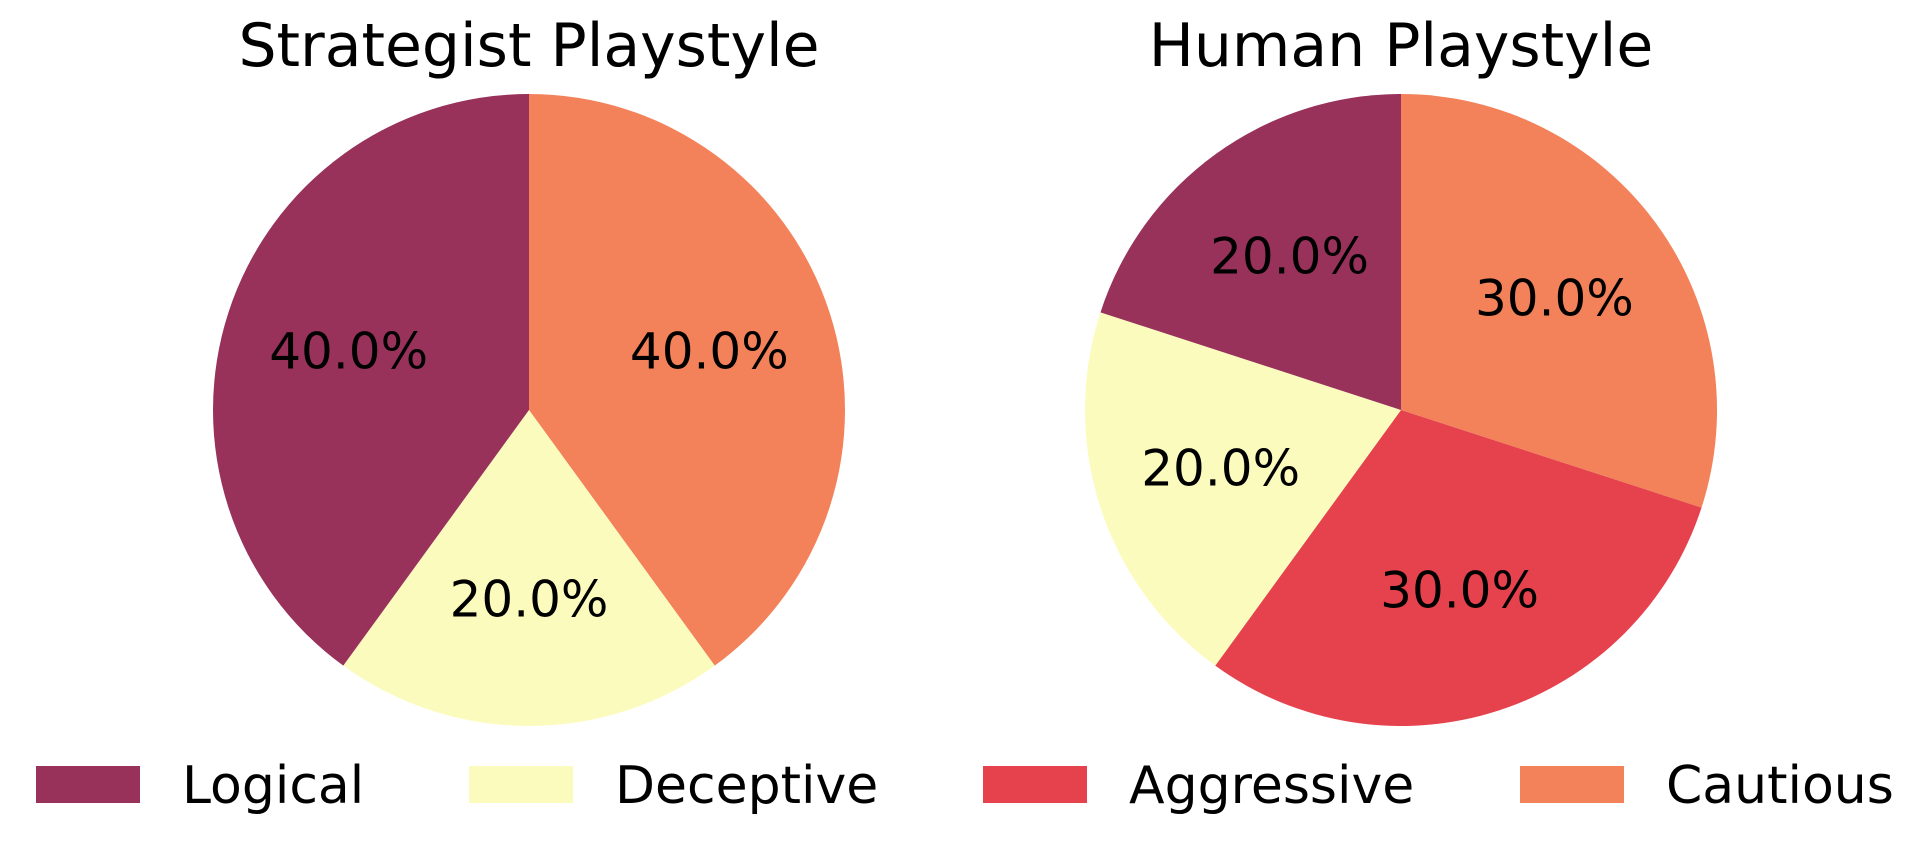  What do you see at coordinates (746, 786) in the screenshot?
I see `legend-label-deceptive: Deceptive` at bounding box center [746, 786].